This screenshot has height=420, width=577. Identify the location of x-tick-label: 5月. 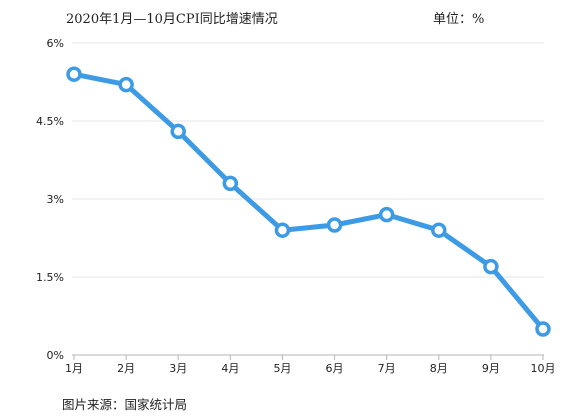
(282, 368).